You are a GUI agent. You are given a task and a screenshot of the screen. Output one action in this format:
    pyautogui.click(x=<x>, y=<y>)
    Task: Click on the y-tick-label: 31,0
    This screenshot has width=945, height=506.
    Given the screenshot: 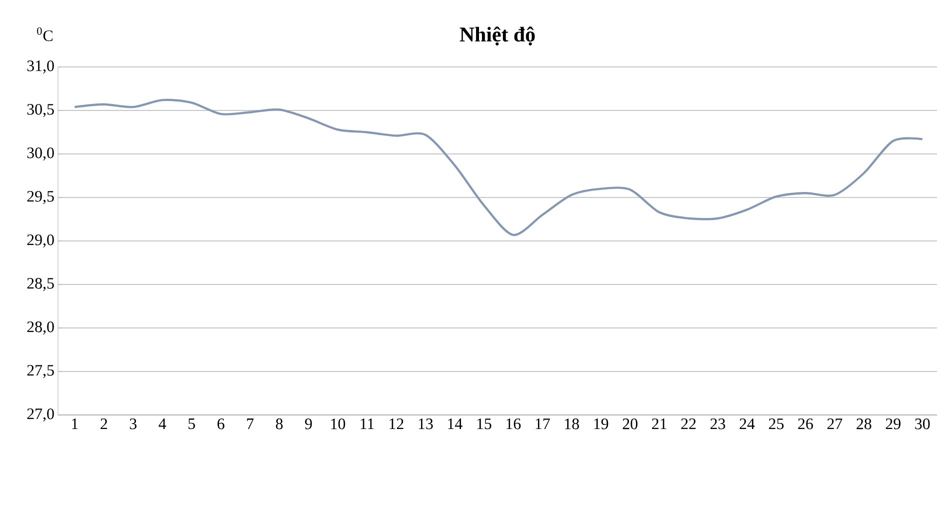 What is the action you would take?
    pyautogui.click(x=40, y=67)
    